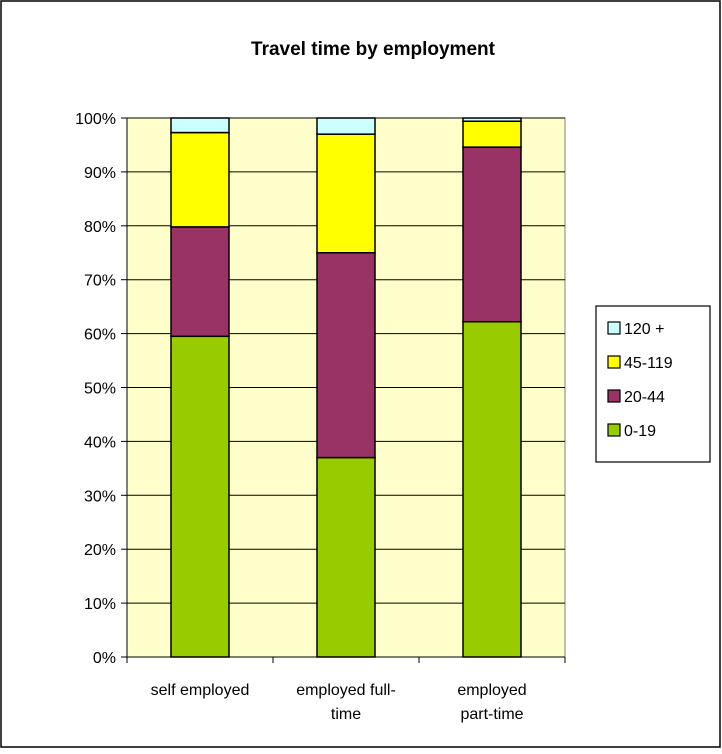 The image size is (722, 754). What do you see at coordinates (200, 690) in the screenshot?
I see `x-tick-label: self employed` at bounding box center [200, 690].